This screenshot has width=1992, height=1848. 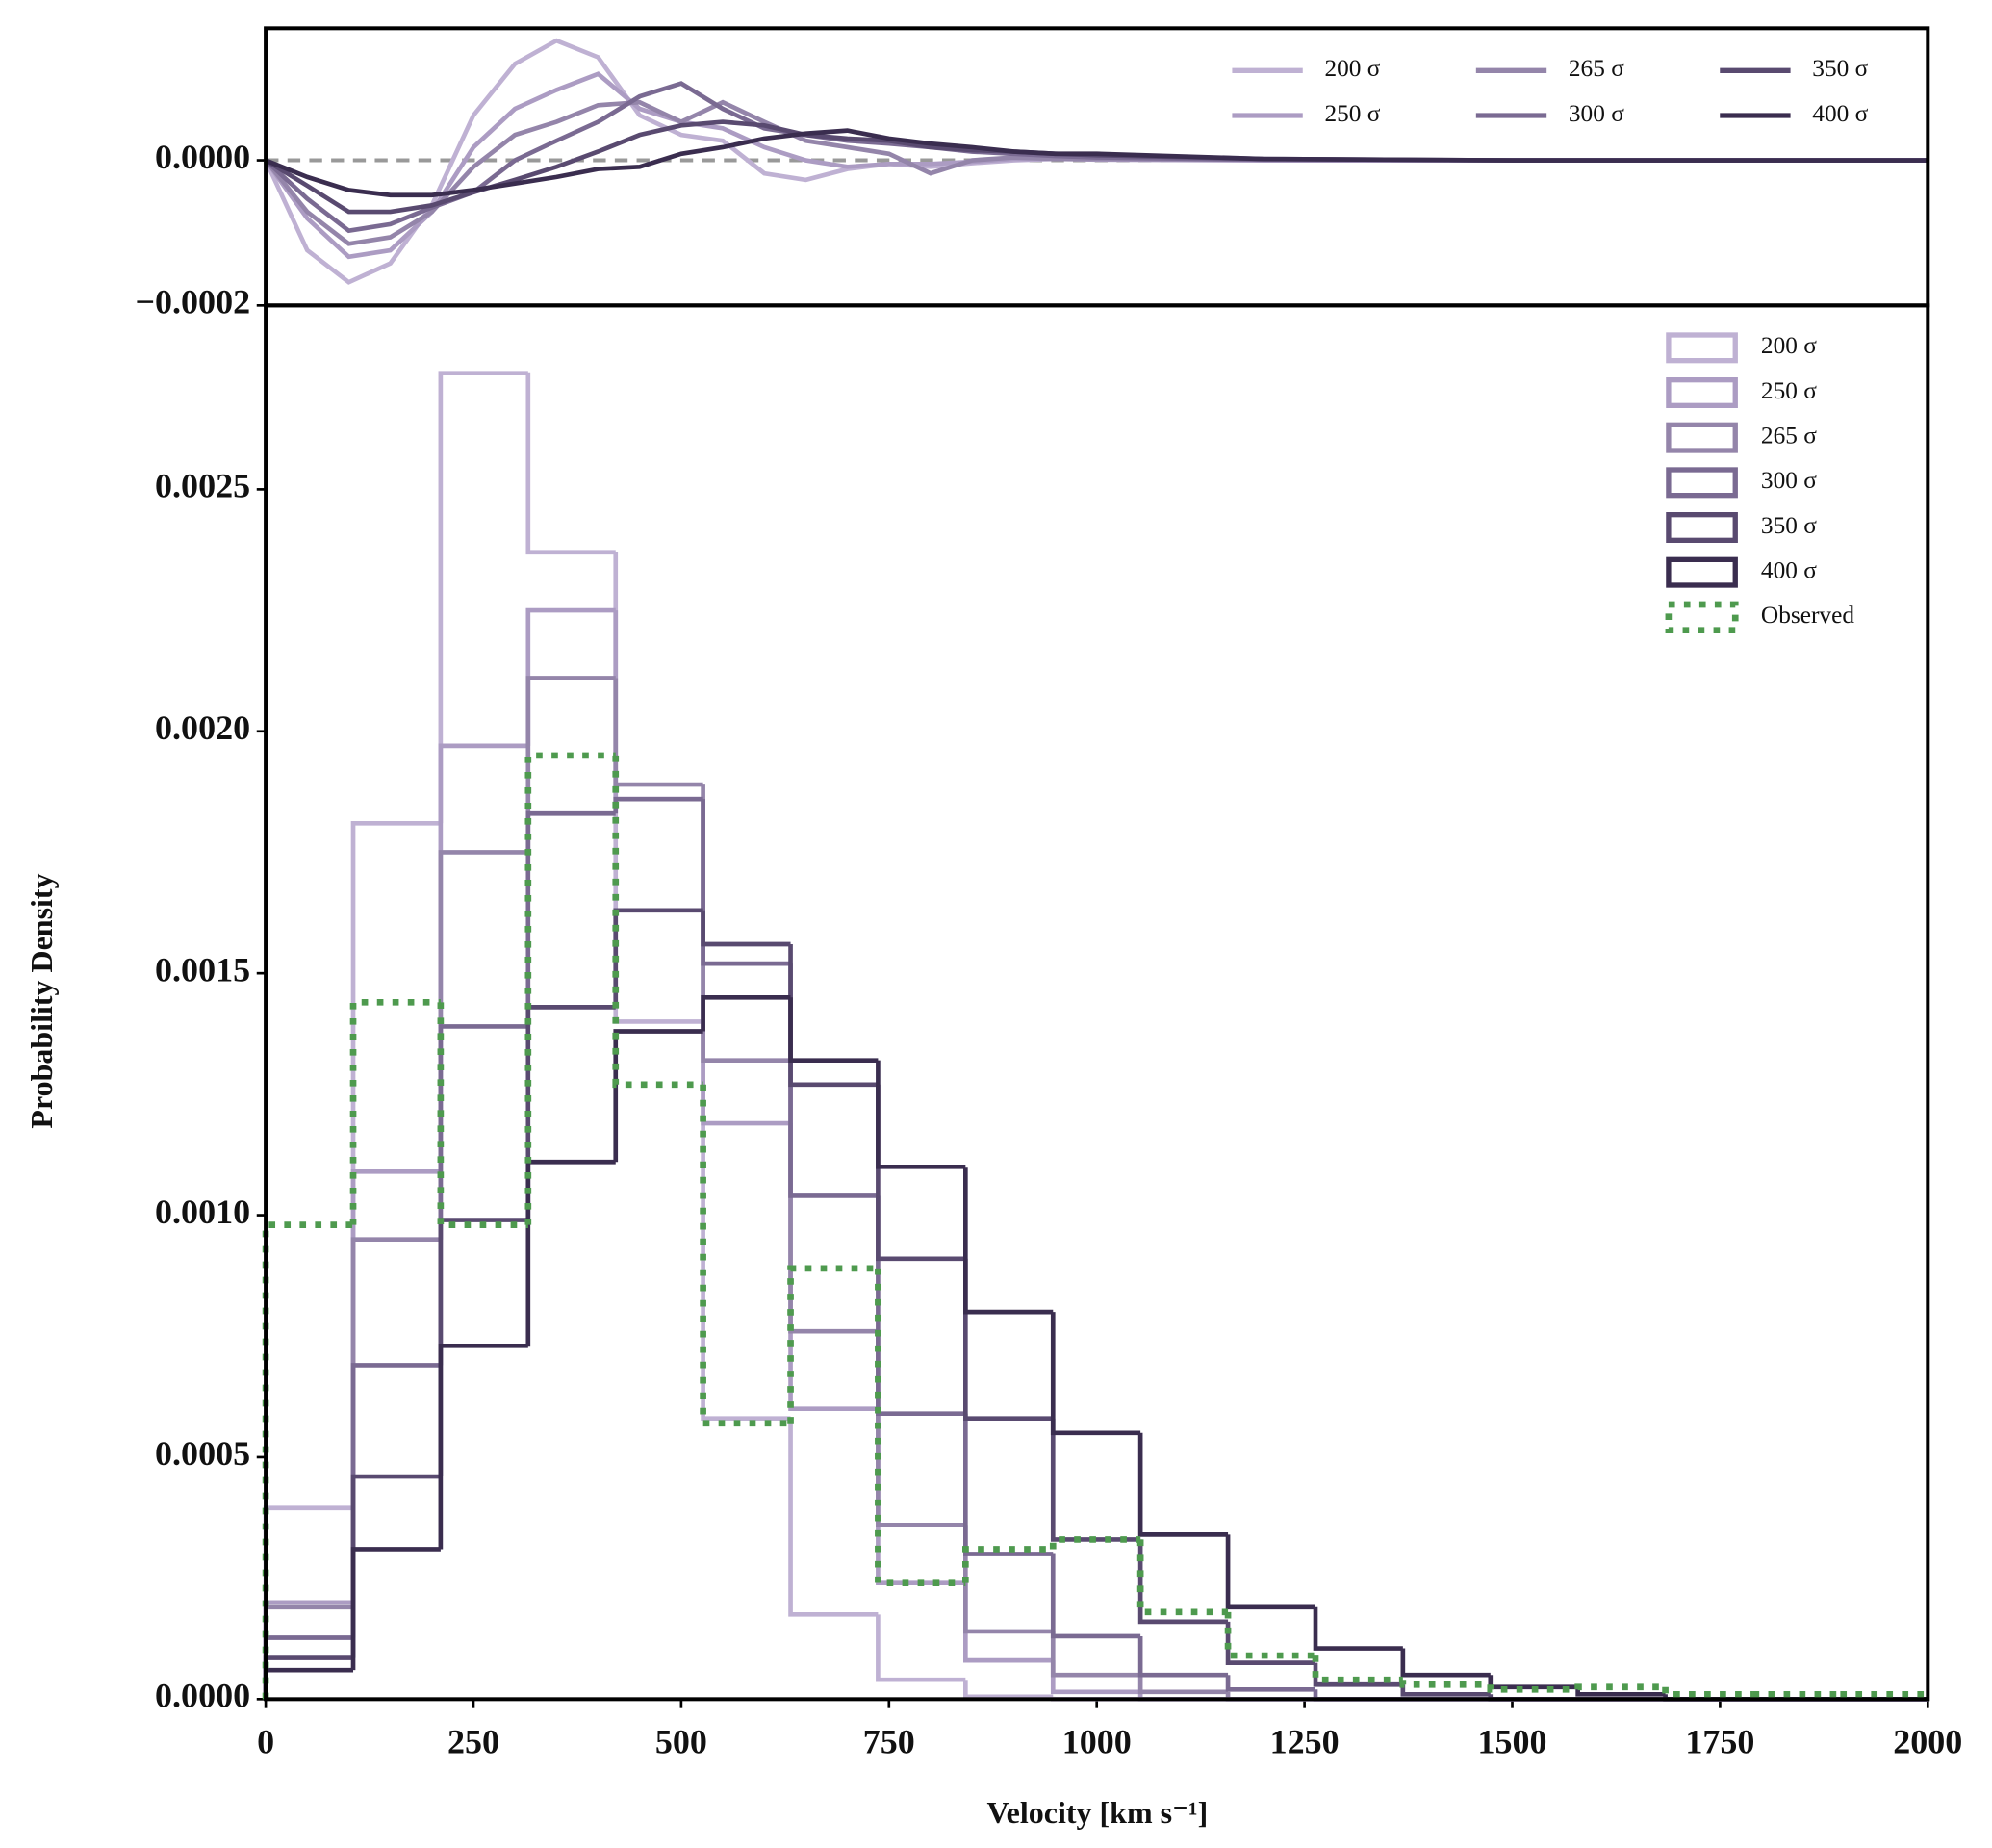 What do you see at coordinates (265, 1742) in the screenshot?
I see `x-tick-label: 0` at bounding box center [265, 1742].